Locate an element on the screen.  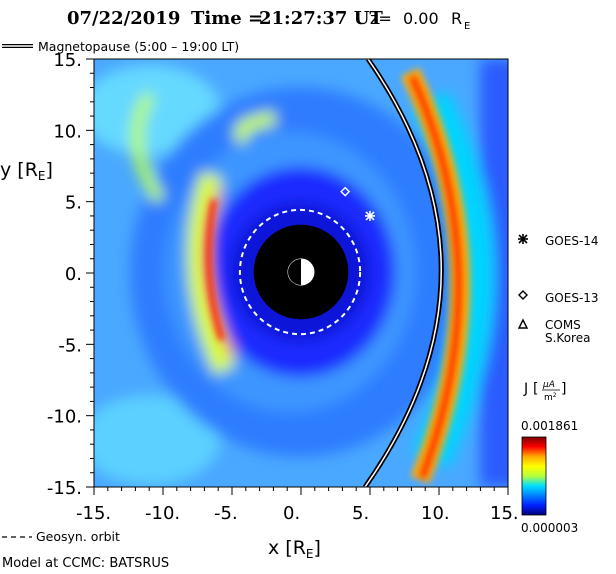
goes14-marker is located at coordinates (370, 215).